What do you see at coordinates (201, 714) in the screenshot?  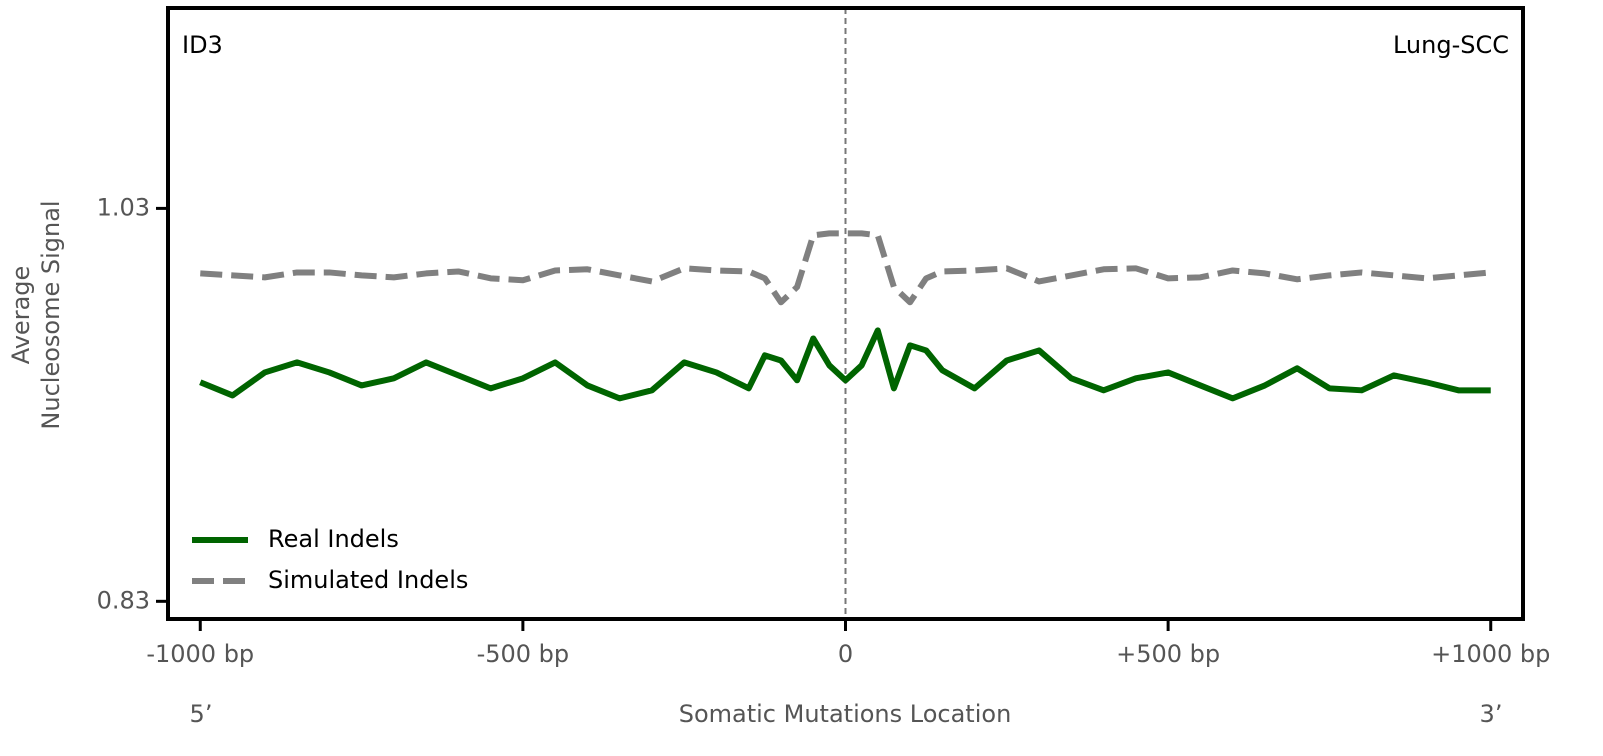 I see `end-label: 5’` at bounding box center [201, 714].